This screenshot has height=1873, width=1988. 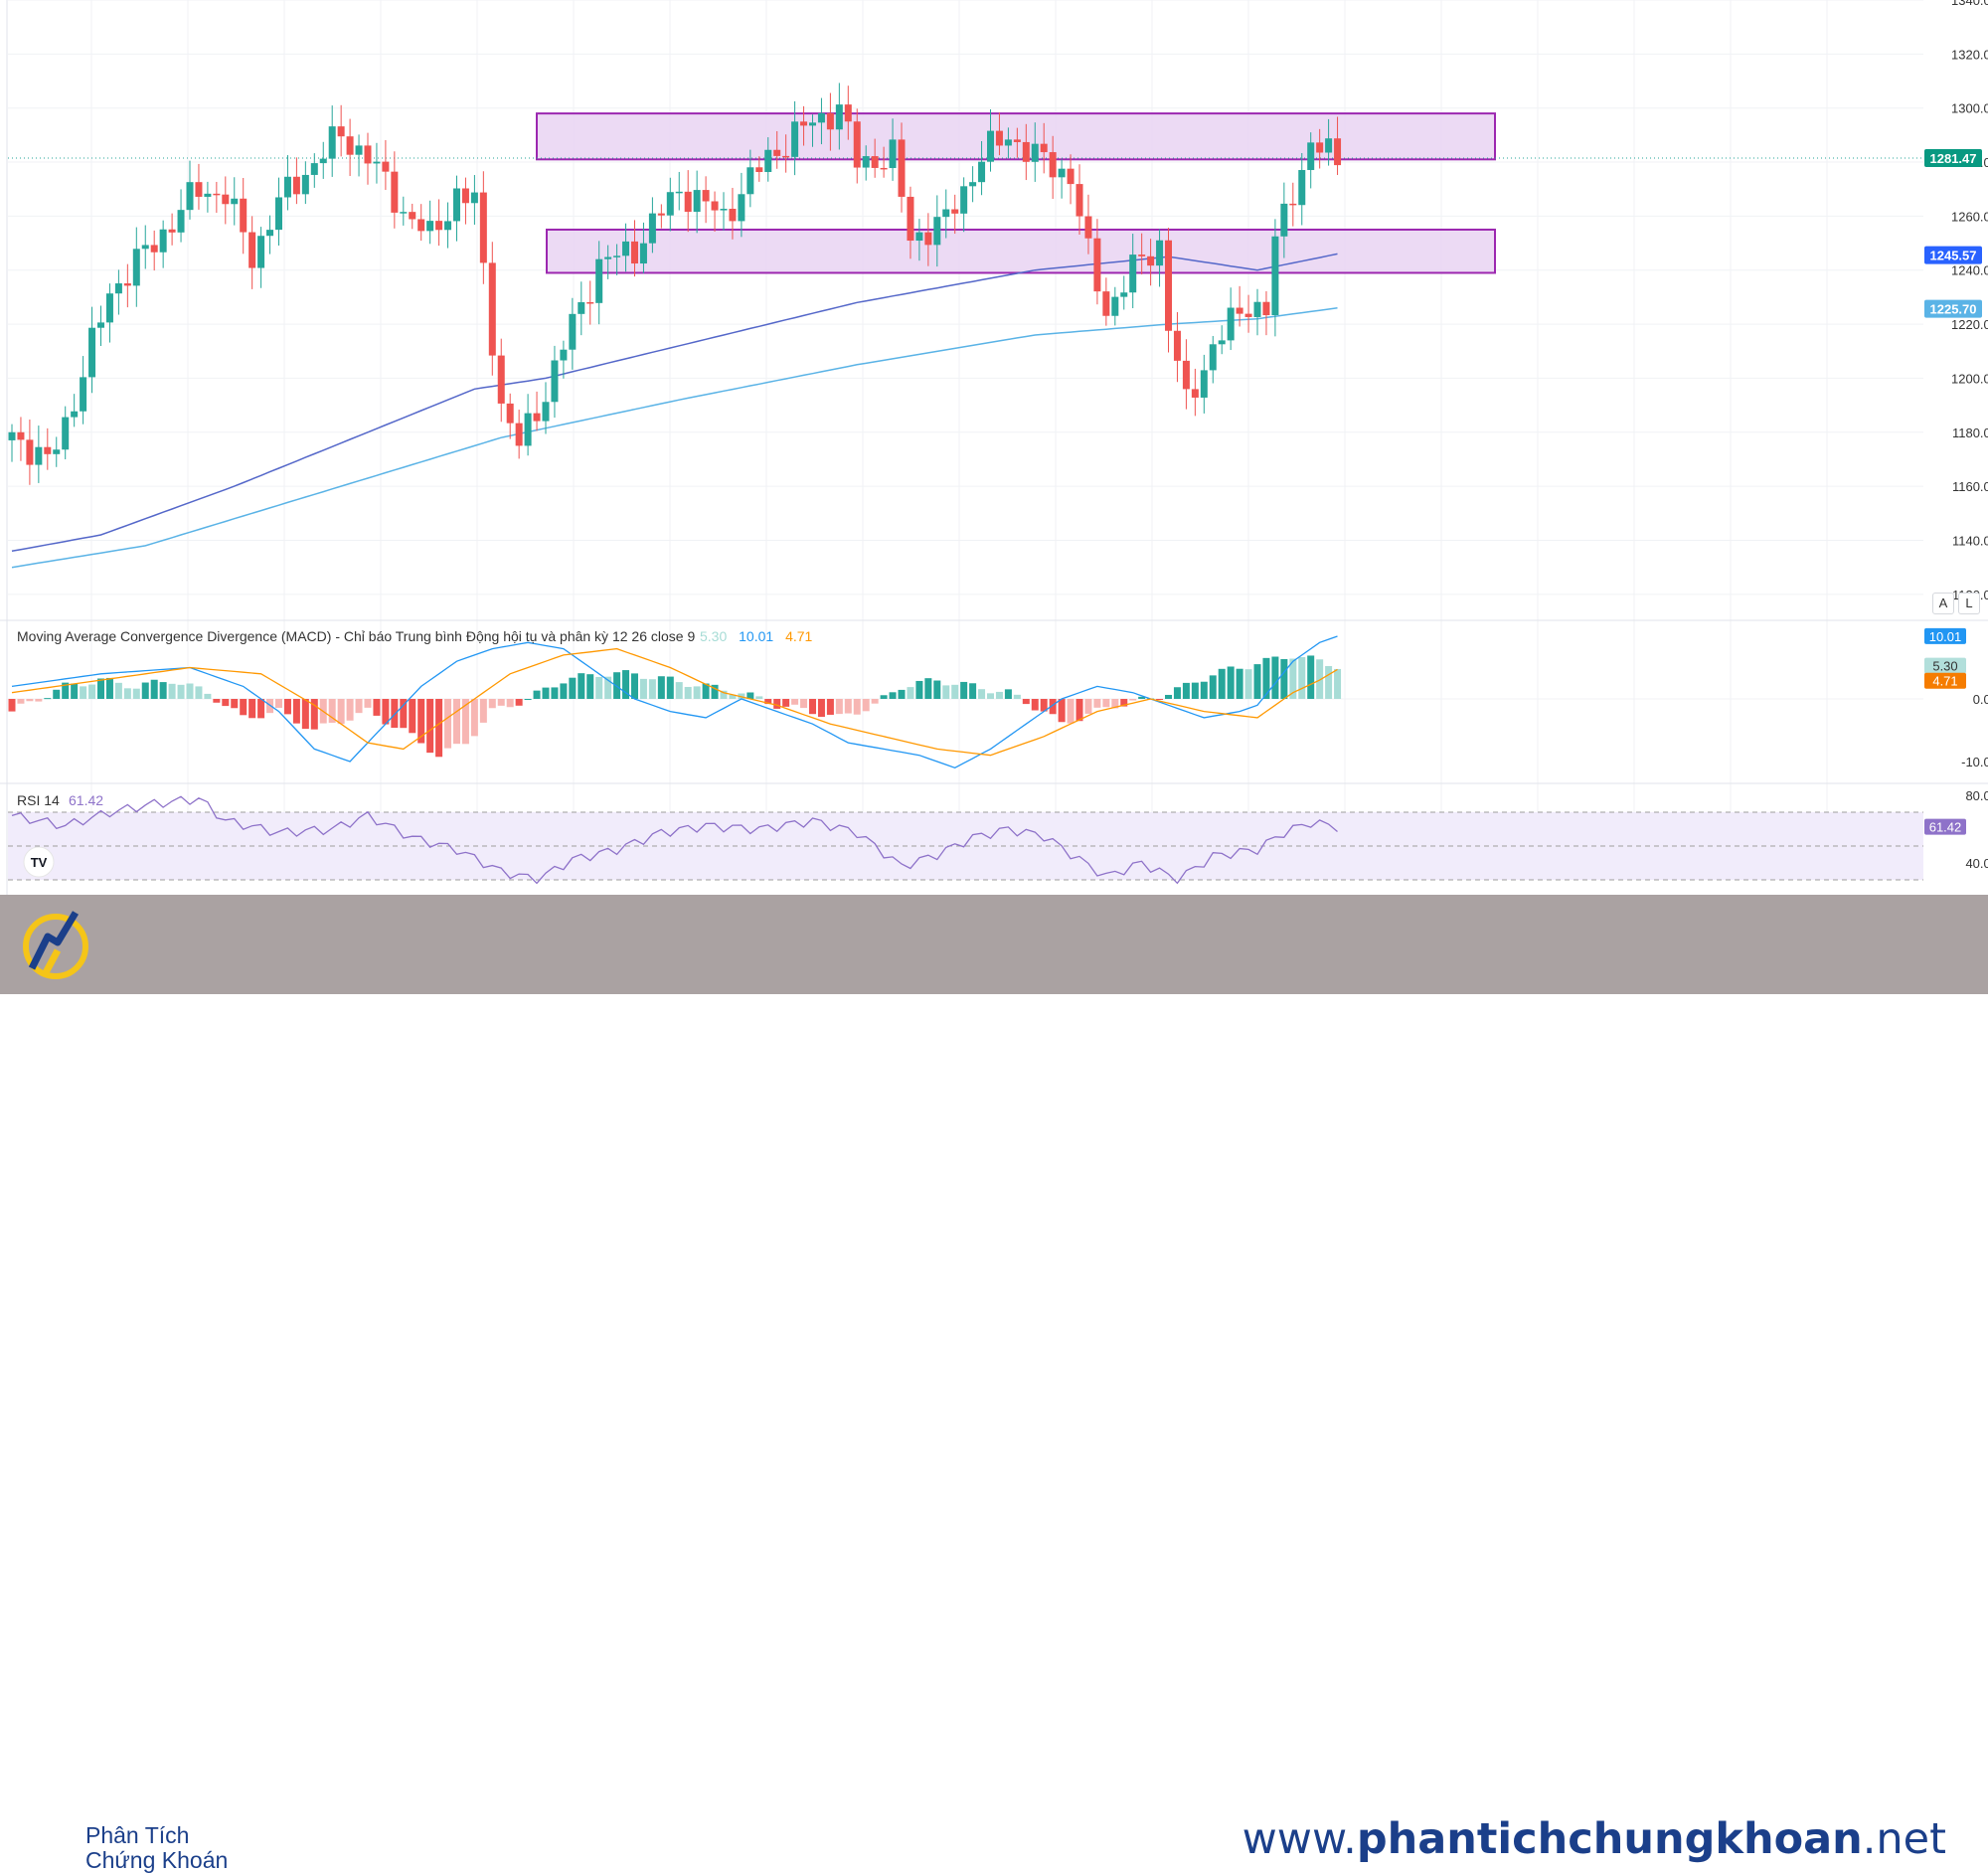 What do you see at coordinates (1594, 1839) in the screenshot?
I see `website-url: www.phantichchungkhoan.net` at bounding box center [1594, 1839].